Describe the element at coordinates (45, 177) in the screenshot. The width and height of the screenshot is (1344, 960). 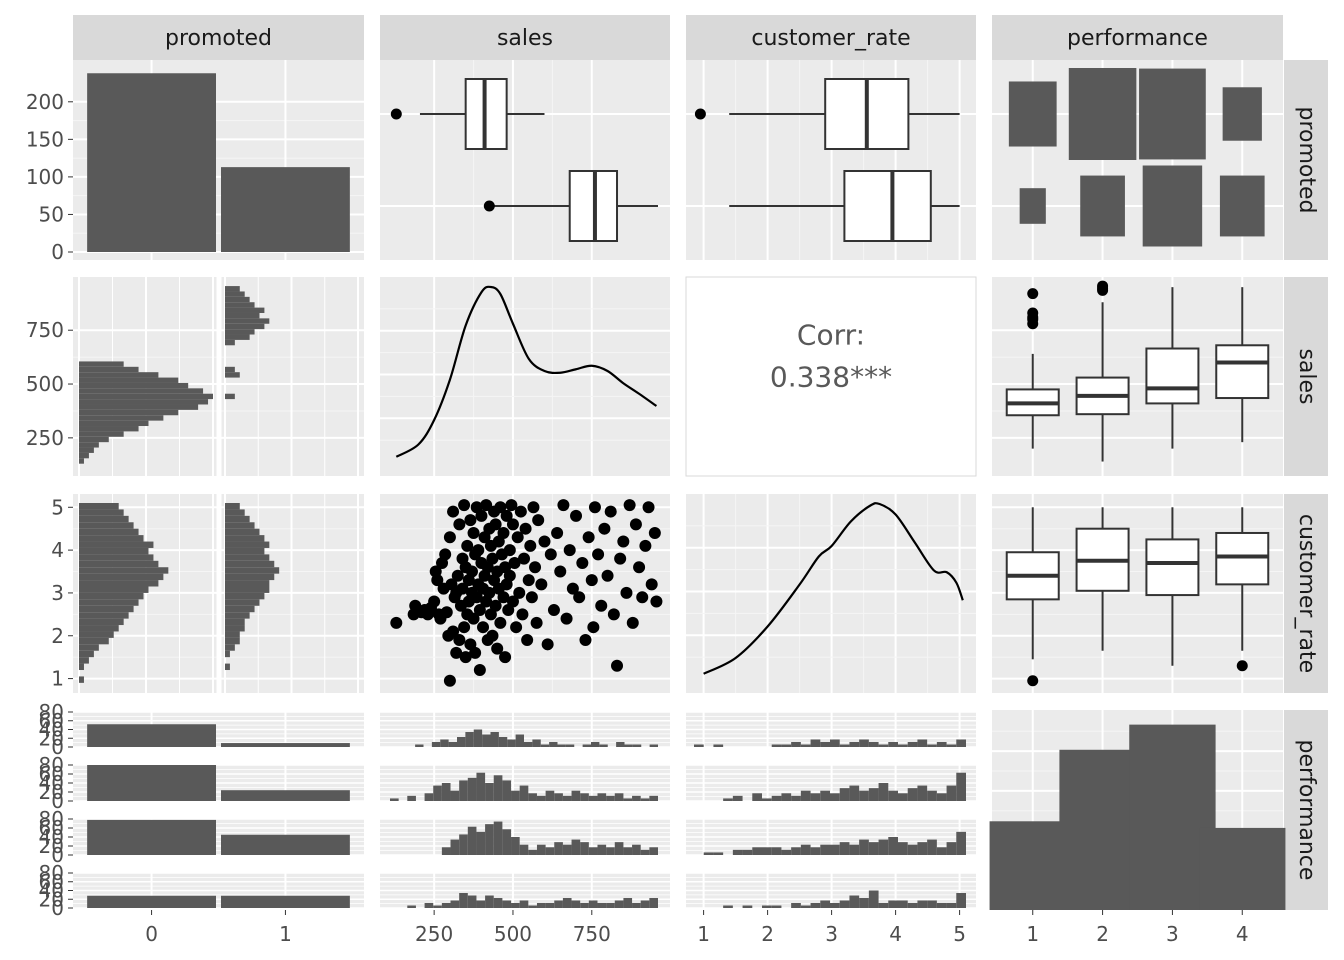
I see `y-tick-label-promoted-count: 100` at that location.